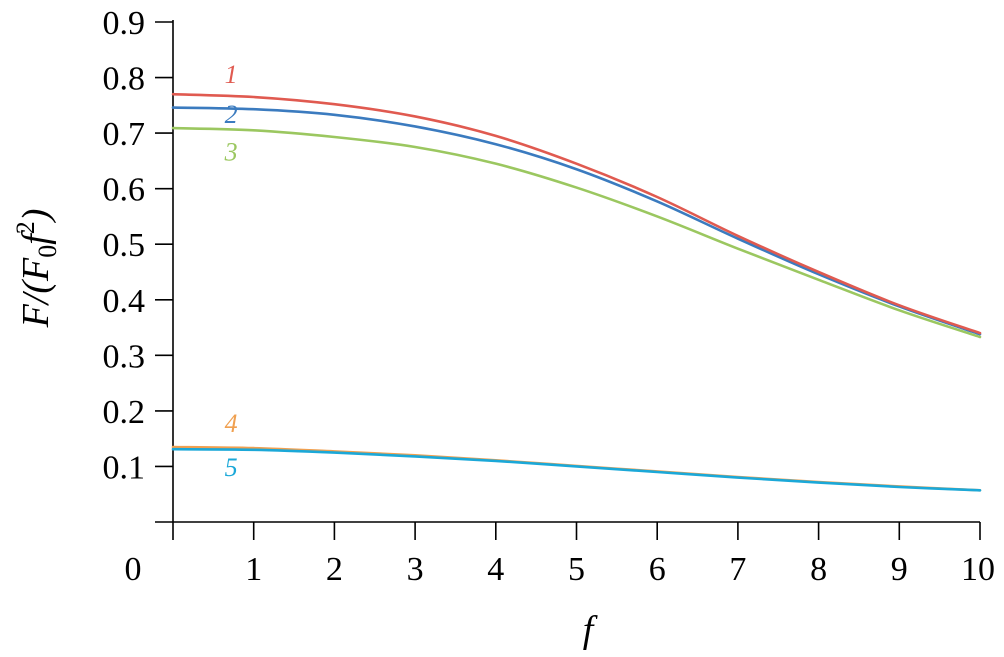 The height and width of the screenshot is (657, 1004). Describe the element at coordinates (576, 569) in the screenshot. I see `x-tick-label: 5` at that location.